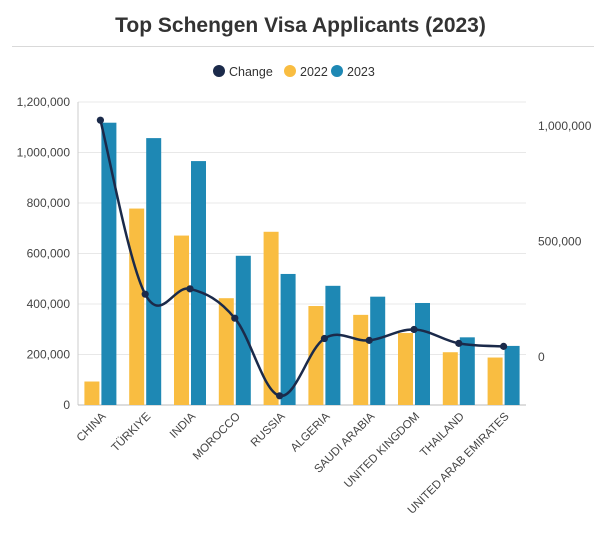  What do you see at coordinates (314, 72) in the screenshot?
I see `legend-label-2022: 2022` at bounding box center [314, 72].